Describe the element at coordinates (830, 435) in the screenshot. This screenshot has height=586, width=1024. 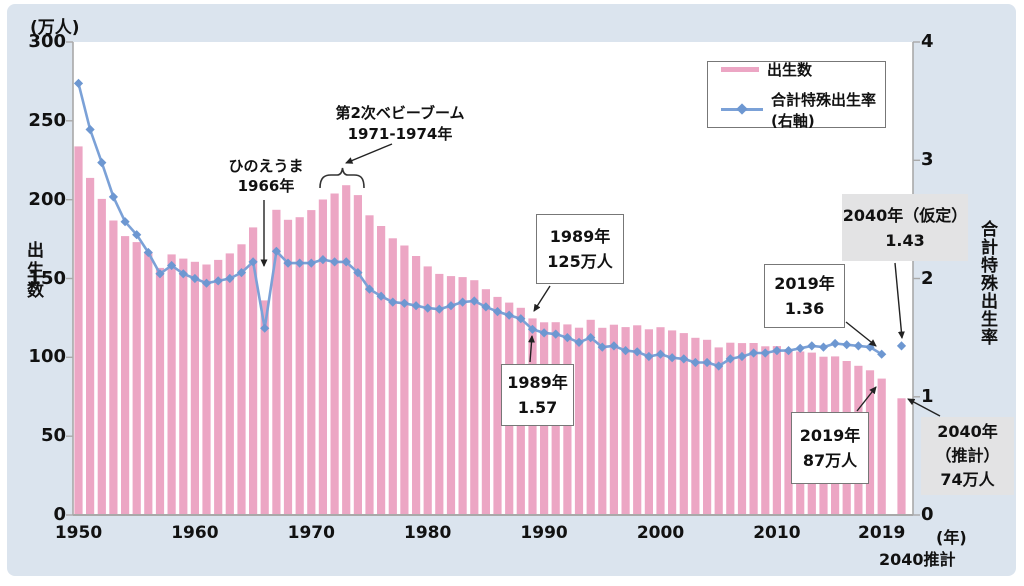
I see `callout-line: 2019年` at that location.